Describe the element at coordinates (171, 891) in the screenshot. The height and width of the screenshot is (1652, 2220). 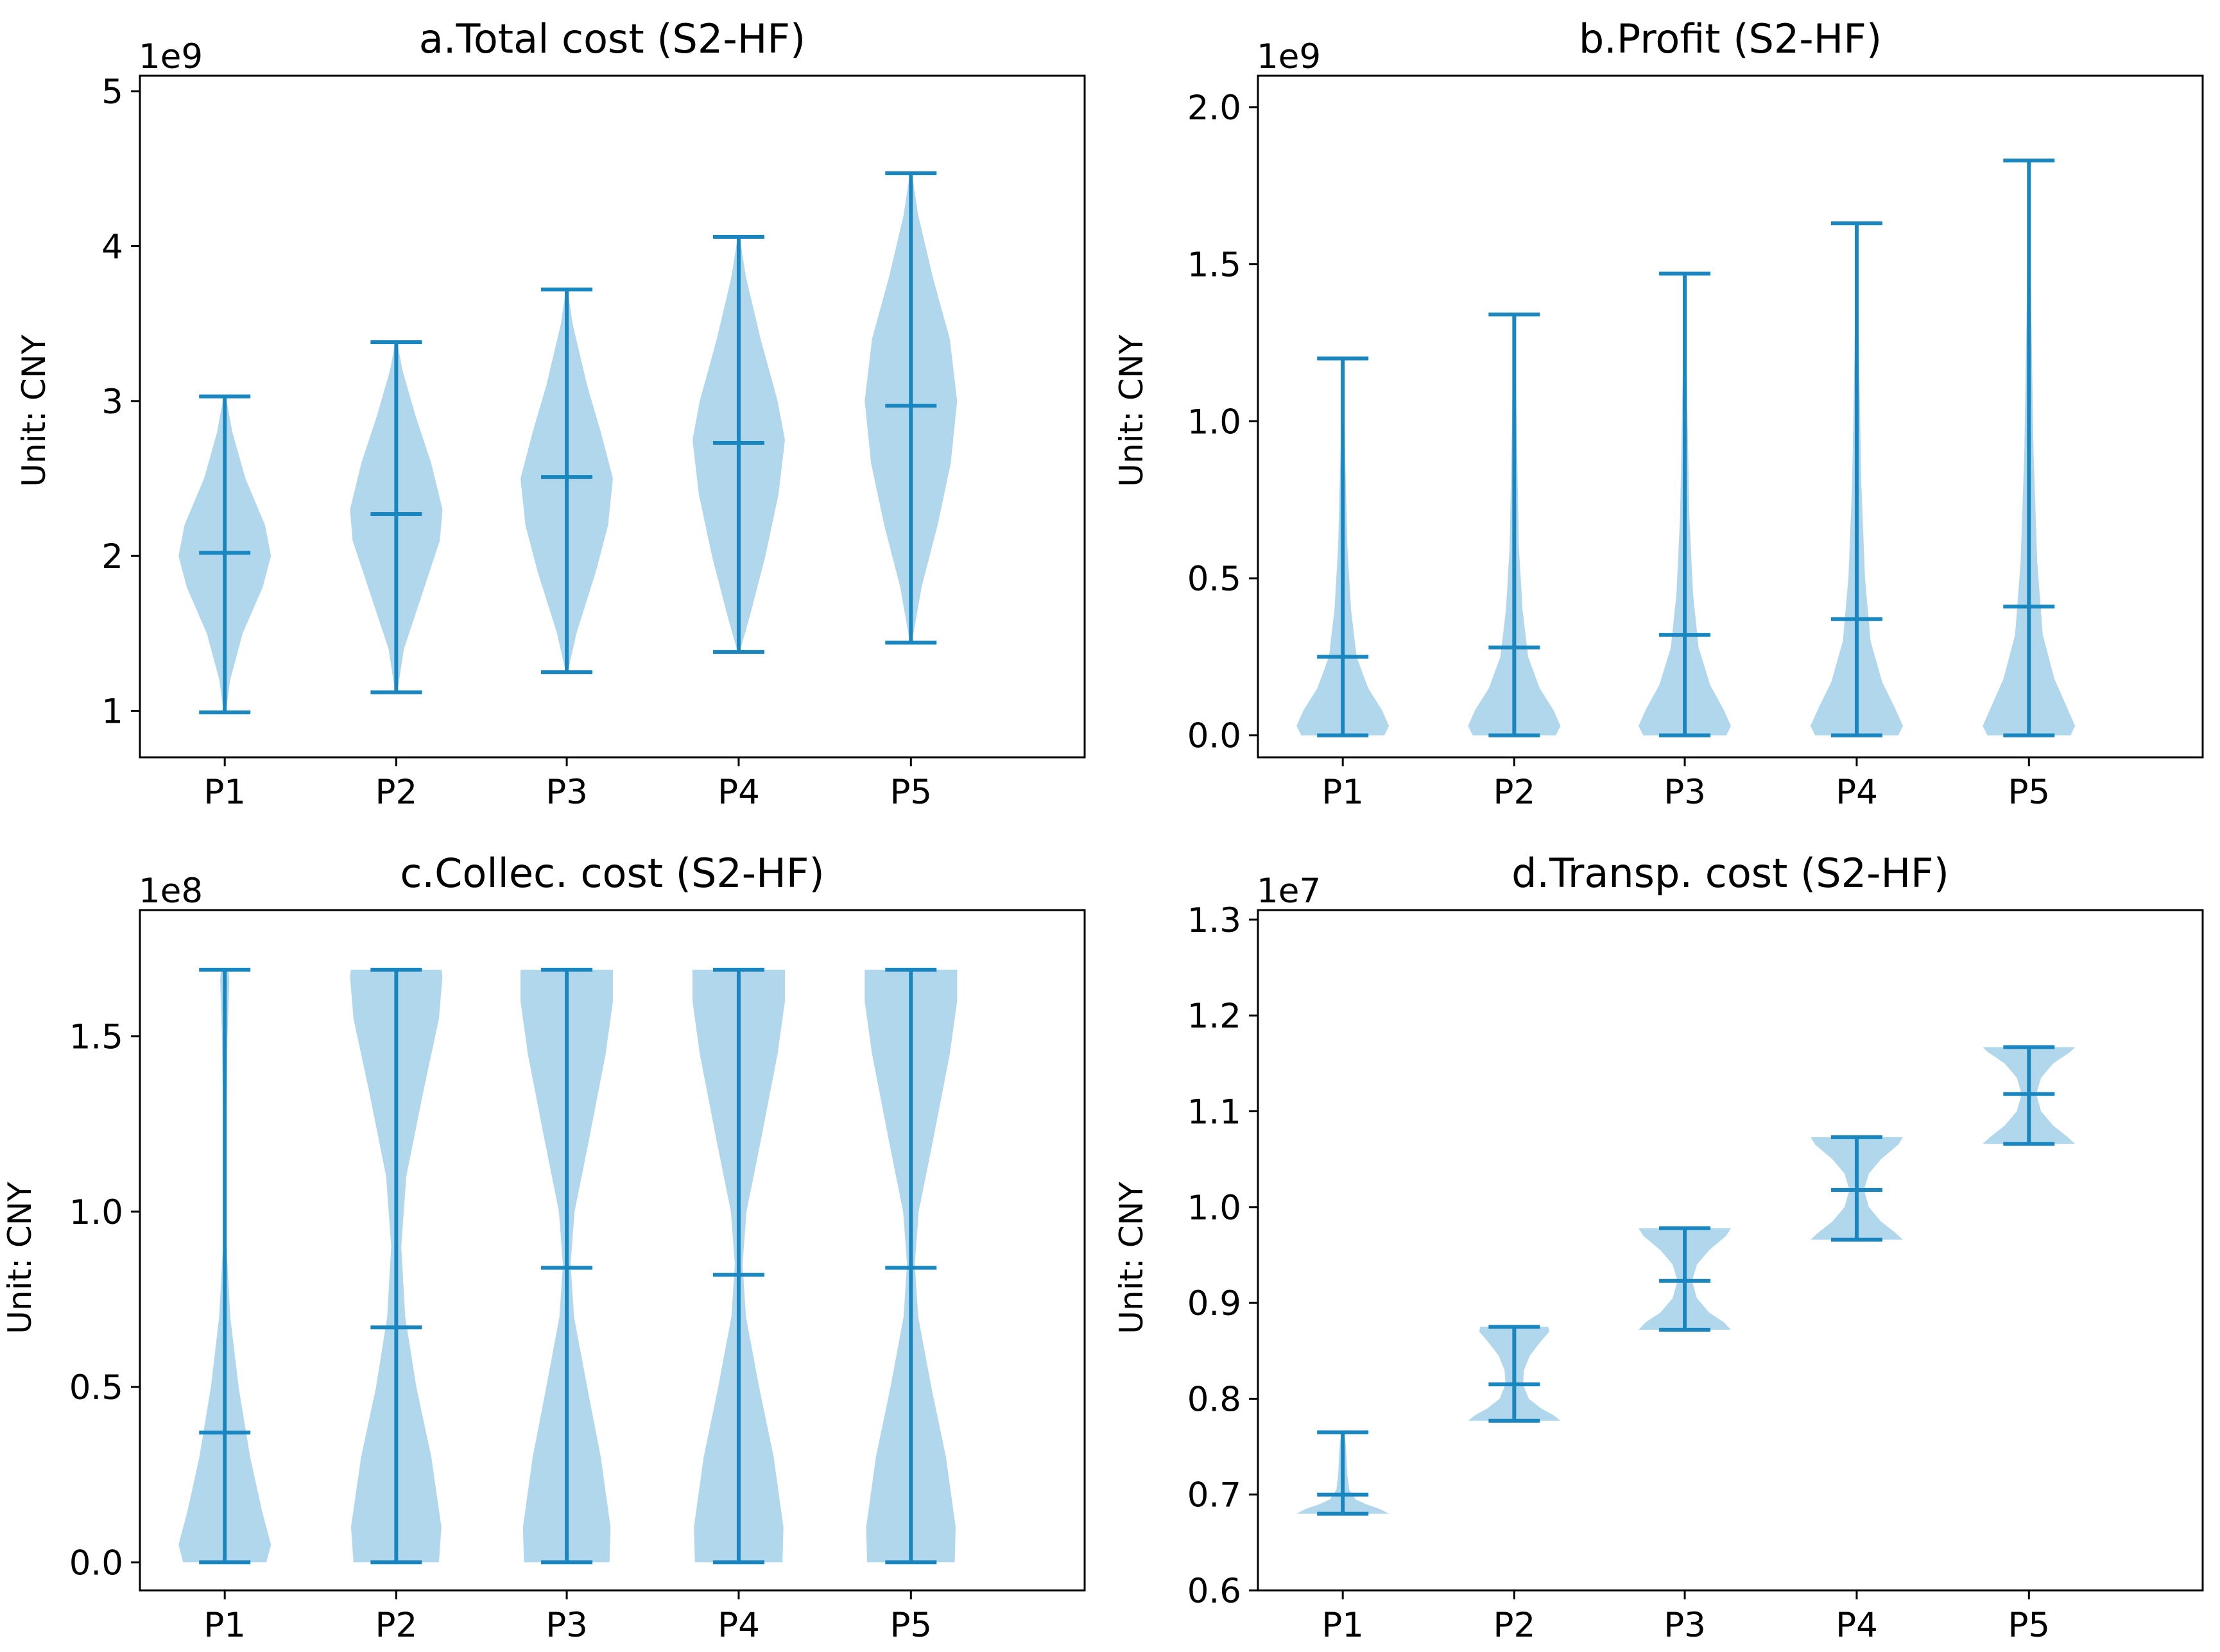
I see `axis-multiplier: 1e8` at that location.